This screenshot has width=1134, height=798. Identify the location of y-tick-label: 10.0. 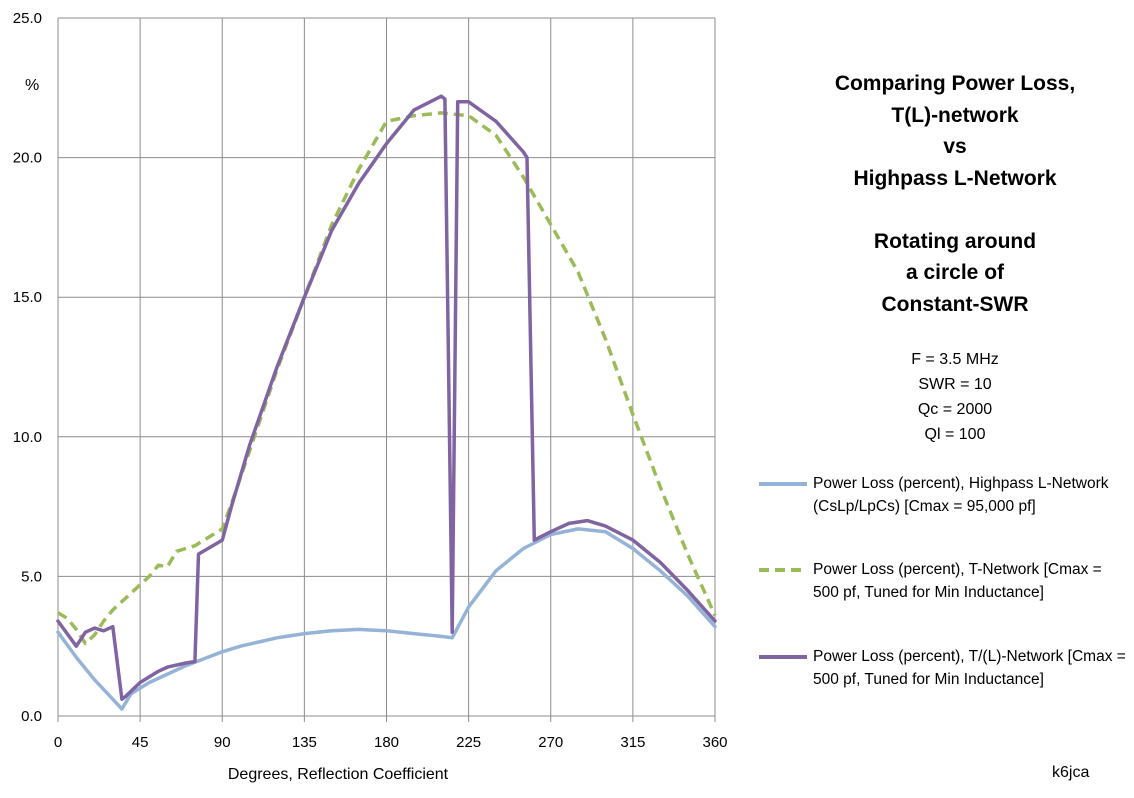
(27, 437).